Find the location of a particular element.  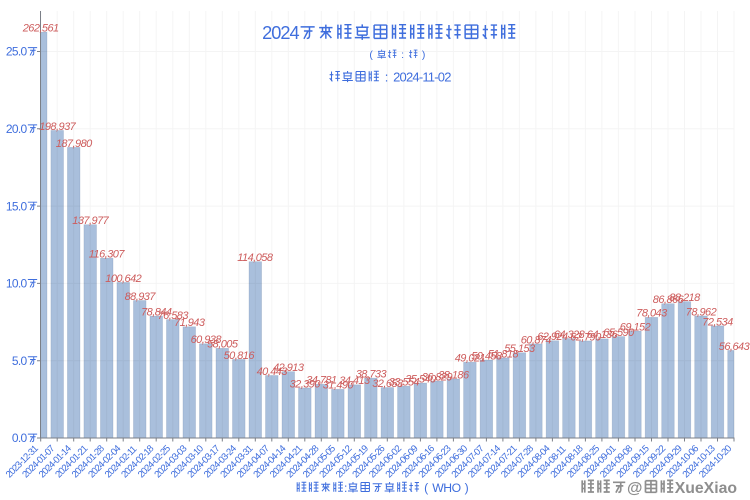

svg-text: 56,643 is located at coordinates (734, 347).